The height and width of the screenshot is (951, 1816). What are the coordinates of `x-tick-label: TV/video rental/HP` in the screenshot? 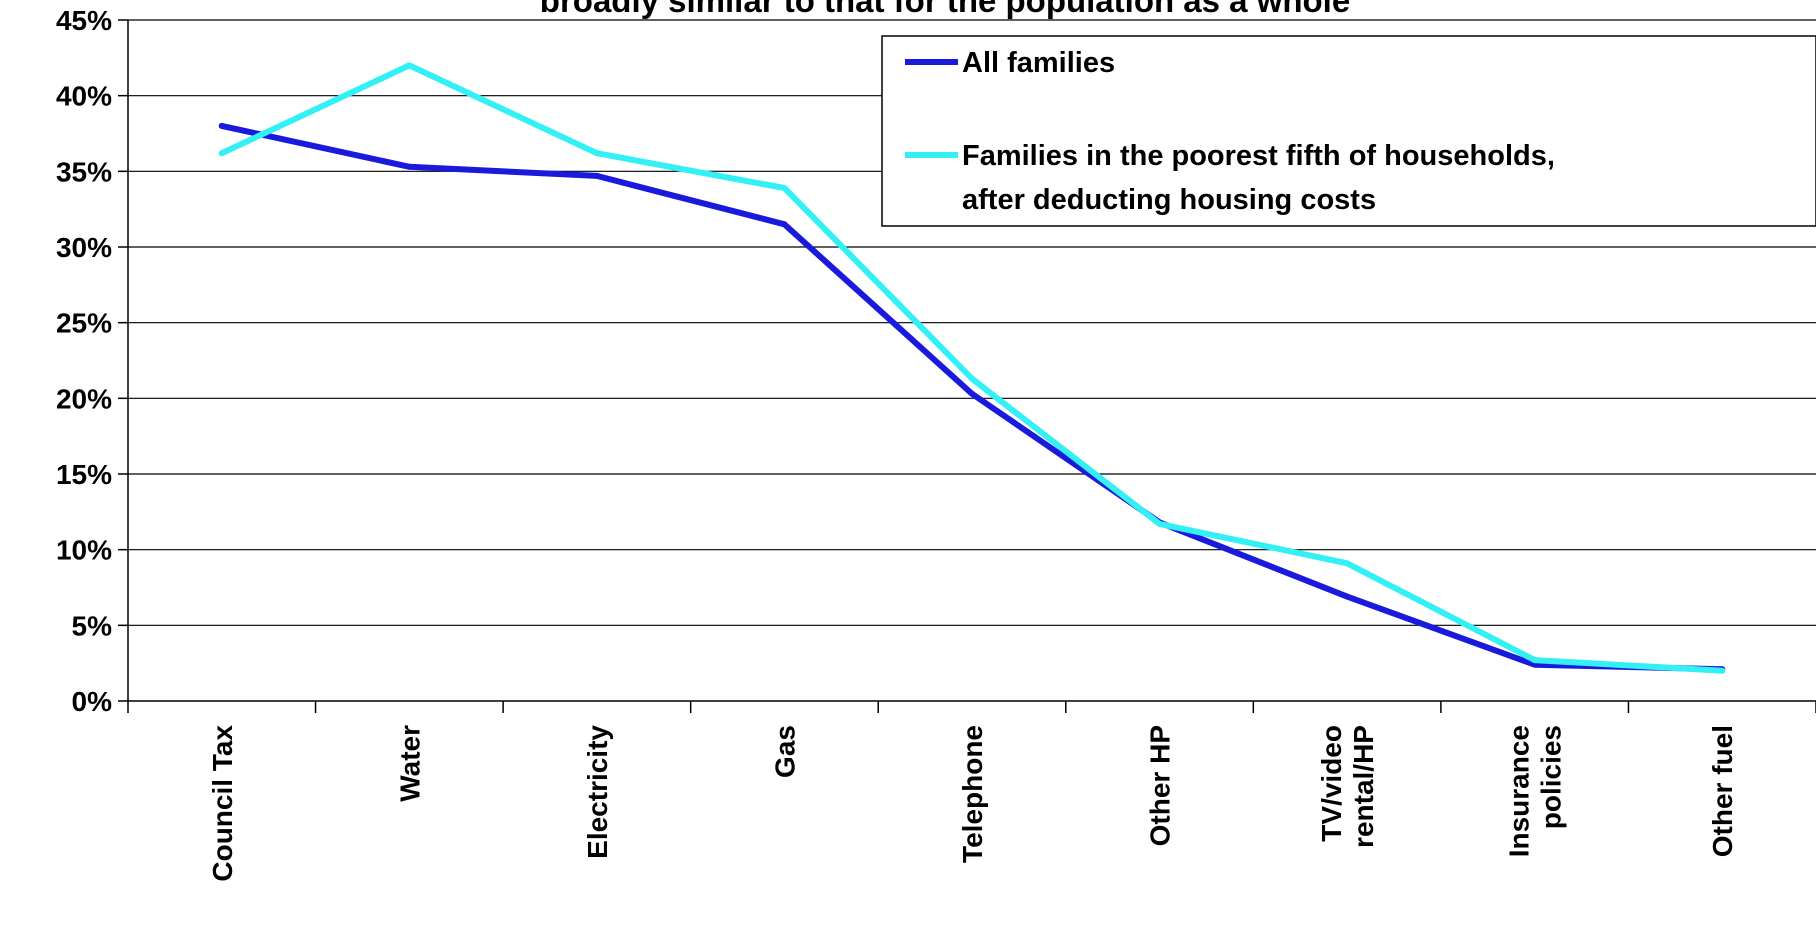 It's located at (1347, 786).